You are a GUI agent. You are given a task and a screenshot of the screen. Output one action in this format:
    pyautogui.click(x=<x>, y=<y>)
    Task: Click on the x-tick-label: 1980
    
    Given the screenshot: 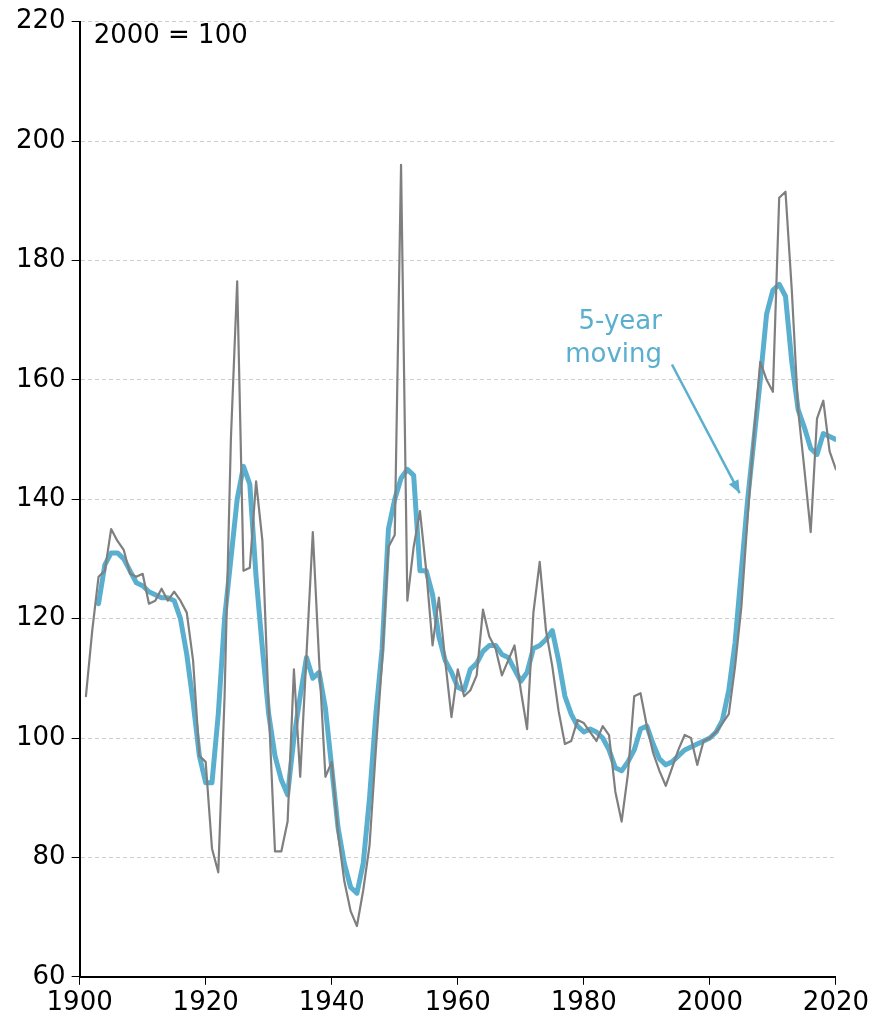 What is the action you would take?
    pyautogui.click(x=583, y=1001)
    